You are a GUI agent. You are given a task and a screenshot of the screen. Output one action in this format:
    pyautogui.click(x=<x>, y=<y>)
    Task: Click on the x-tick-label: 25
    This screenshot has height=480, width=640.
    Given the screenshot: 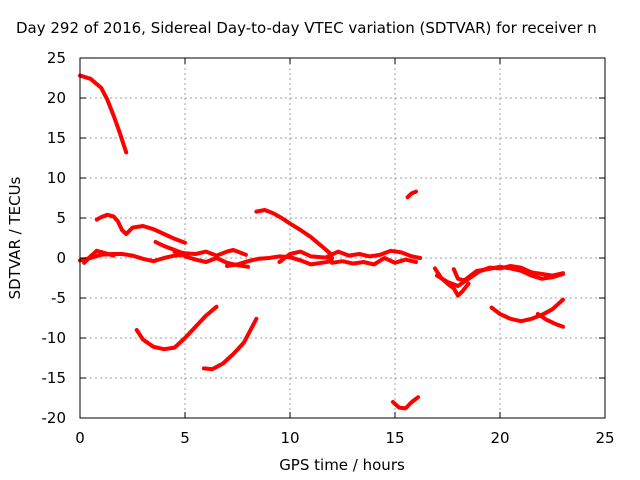 What is the action you would take?
    pyautogui.click(x=604, y=438)
    